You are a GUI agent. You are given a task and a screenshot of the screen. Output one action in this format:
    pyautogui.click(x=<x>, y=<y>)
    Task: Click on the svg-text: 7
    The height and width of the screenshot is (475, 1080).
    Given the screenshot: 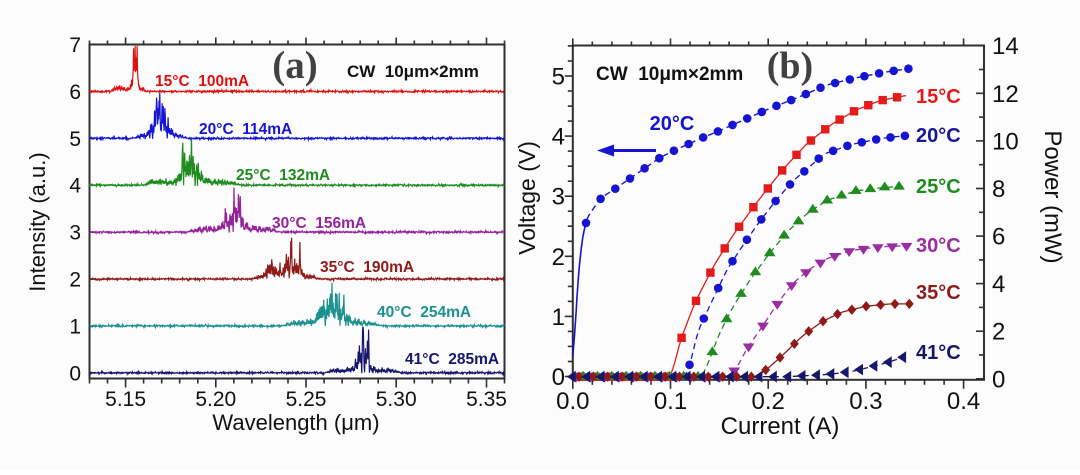 What is the action you would take?
    pyautogui.click(x=75, y=45)
    